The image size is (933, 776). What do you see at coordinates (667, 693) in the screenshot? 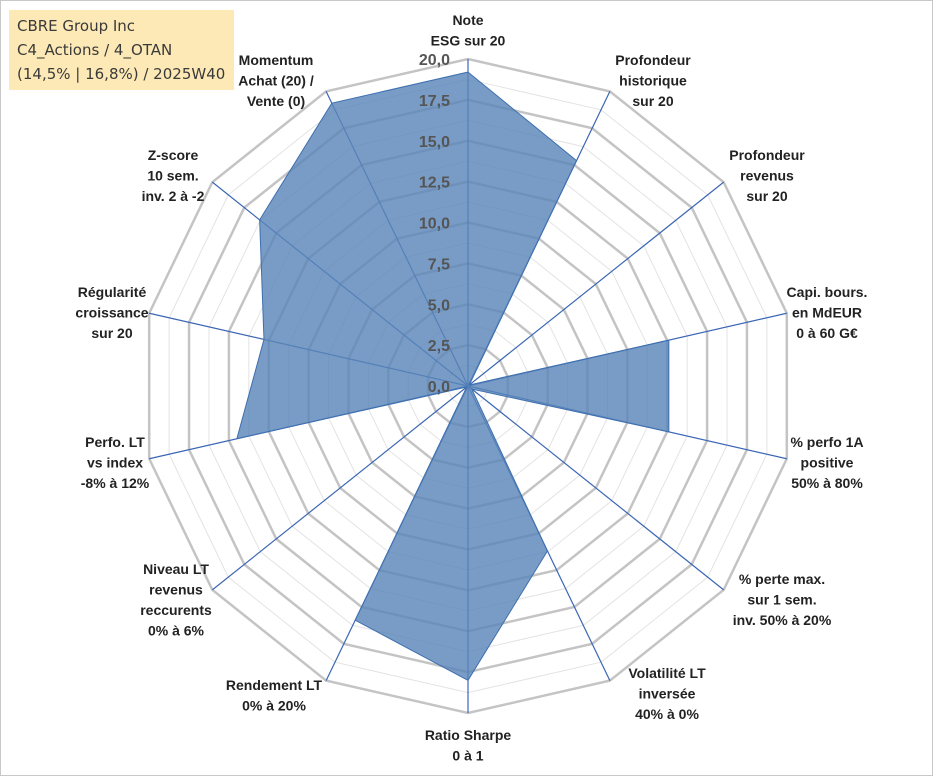
I see `axis-label: Volatilité LT inversée 40% à 0%` at bounding box center [667, 693].